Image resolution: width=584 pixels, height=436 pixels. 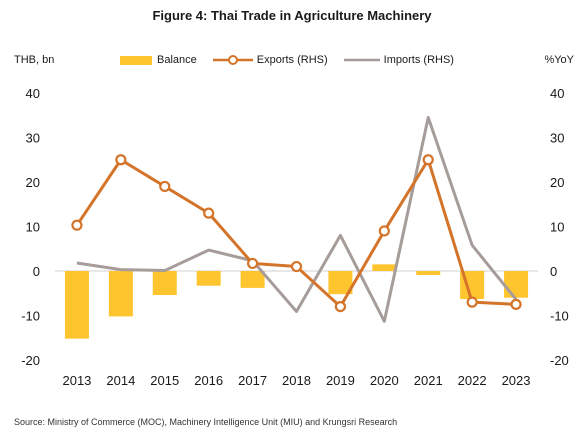 What do you see at coordinates (76, 380) in the screenshot?
I see `x-tick-label: 2013` at bounding box center [76, 380].